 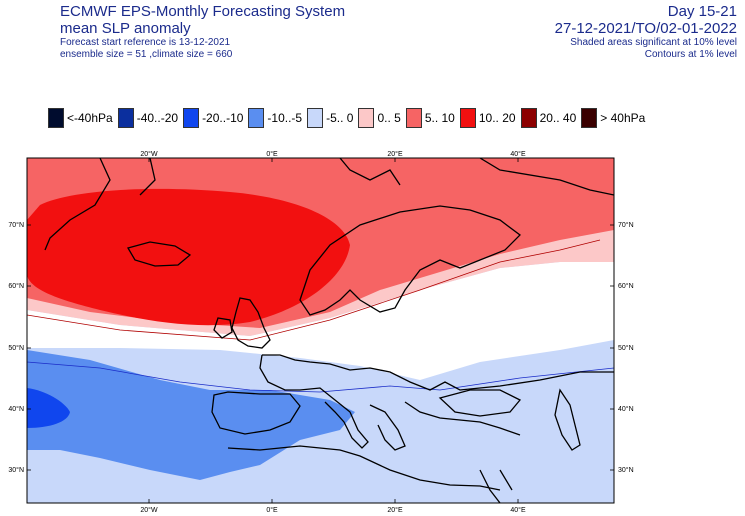 What do you see at coordinates (90, 118) in the screenshot?
I see `legend-label: <-40hPa` at bounding box center [90, 118].